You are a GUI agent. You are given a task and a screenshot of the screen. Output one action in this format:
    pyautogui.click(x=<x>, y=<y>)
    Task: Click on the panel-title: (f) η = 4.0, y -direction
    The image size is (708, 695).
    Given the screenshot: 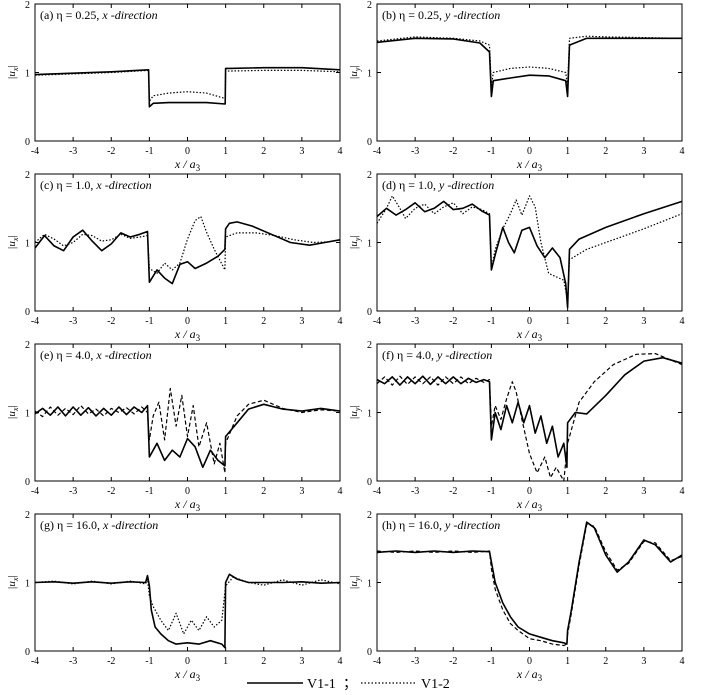 What is the action you would take?
    pyautogui.click(x=437, y=355)
    